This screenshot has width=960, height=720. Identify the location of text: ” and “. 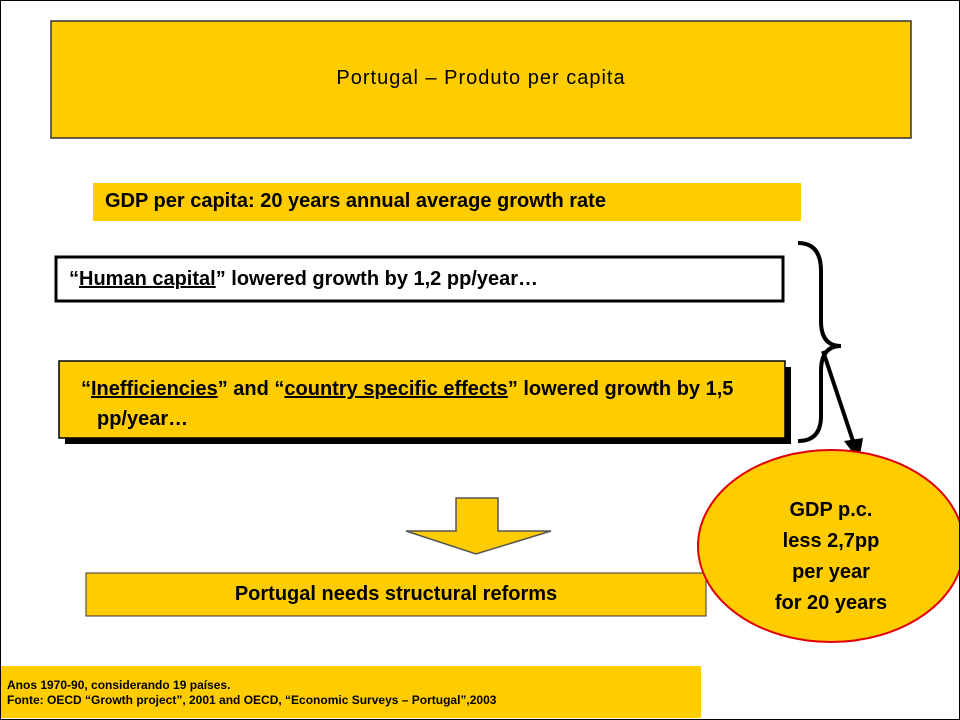
(251, 389).